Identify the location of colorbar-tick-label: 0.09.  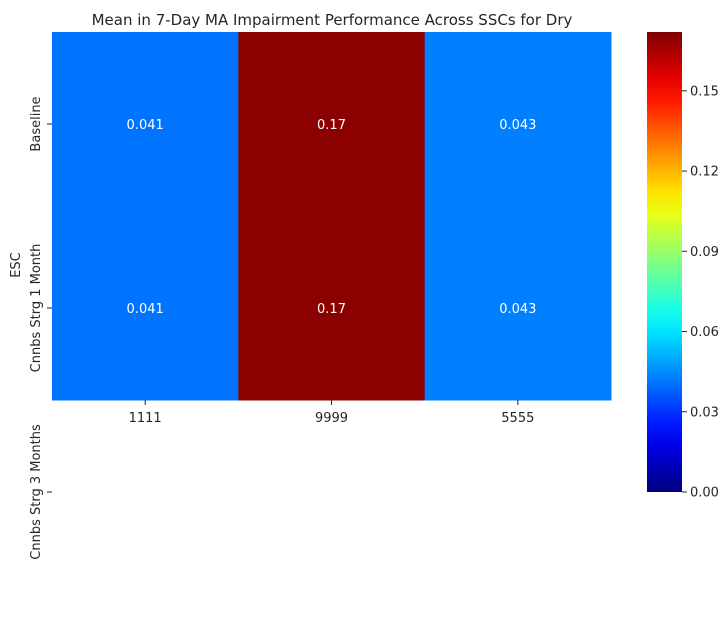
(704, 252).